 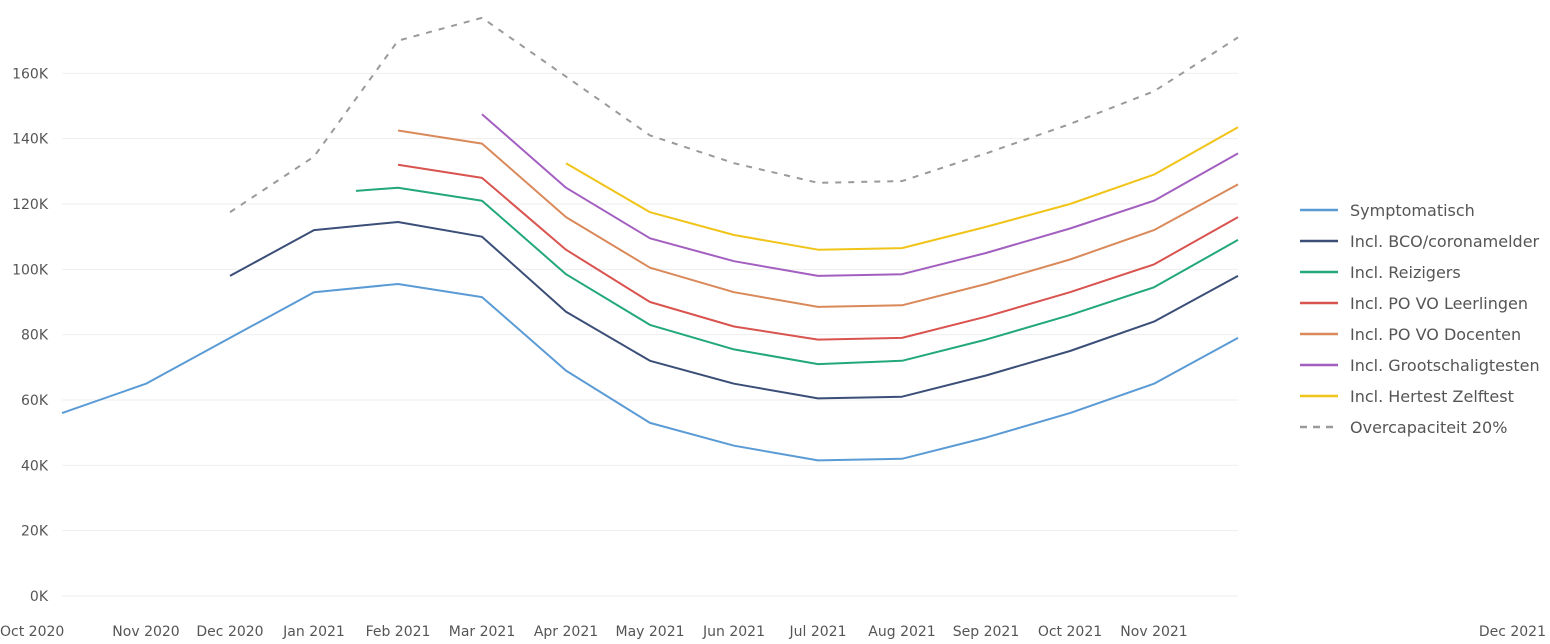 I want to click on x-tick-label: Sep 2021, so click(x=986, y=632).